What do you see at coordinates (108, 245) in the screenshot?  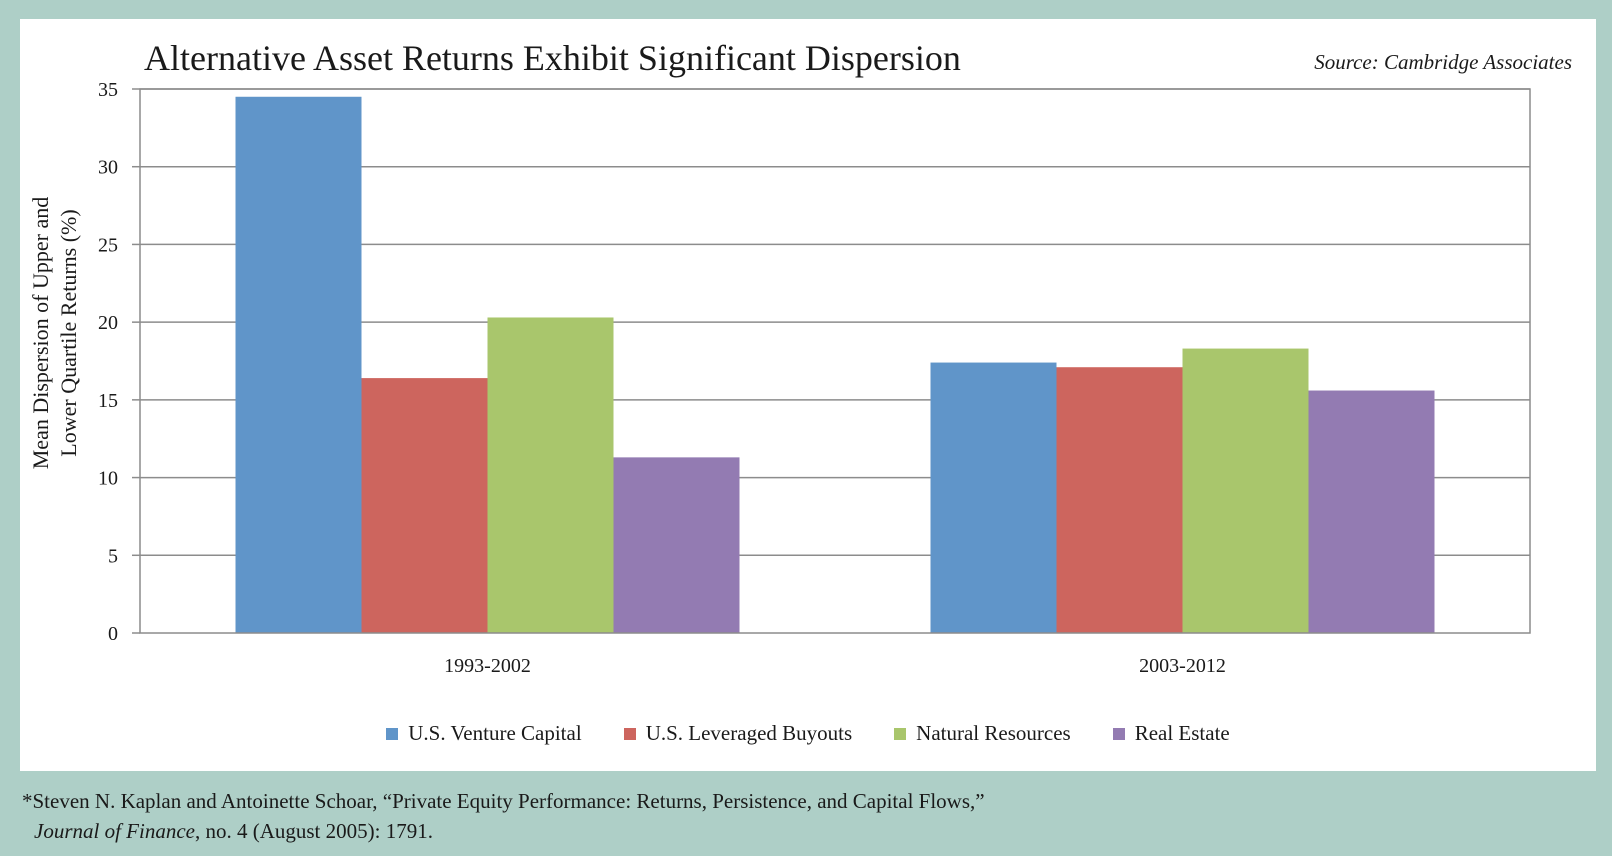 I see `y-tick-label: 25` at bounding box center [108, 245].